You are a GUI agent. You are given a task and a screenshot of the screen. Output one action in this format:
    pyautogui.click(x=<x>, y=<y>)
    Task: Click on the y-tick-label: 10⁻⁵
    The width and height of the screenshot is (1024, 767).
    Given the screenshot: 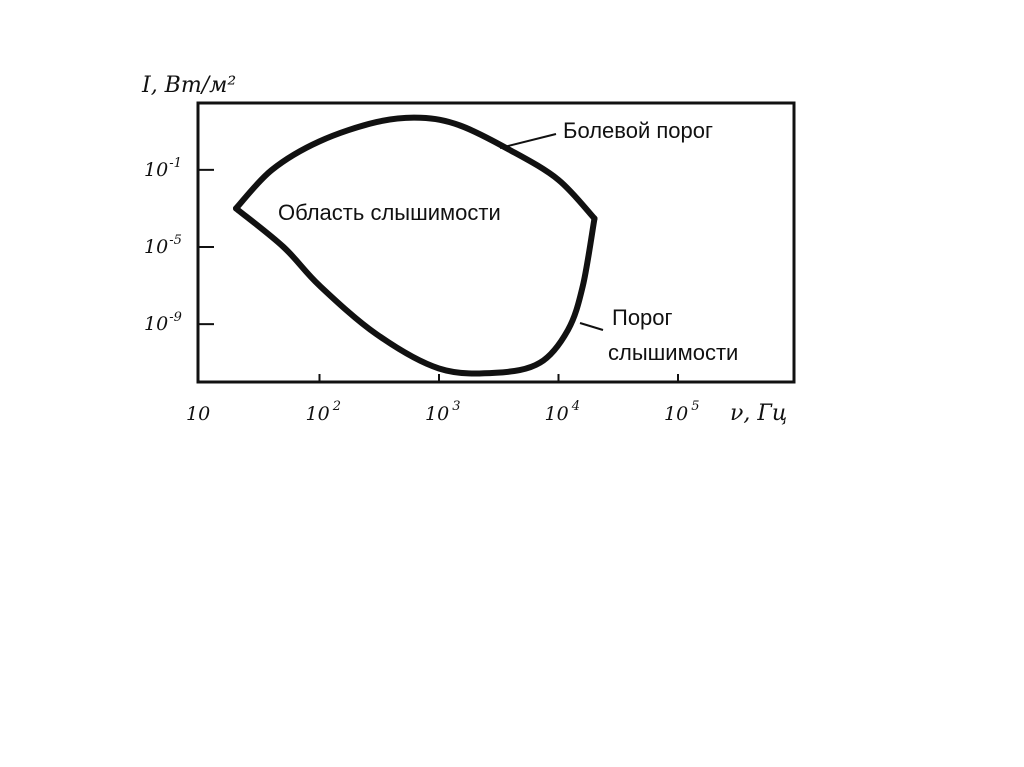 What is the action you would take?
    pyautogui.click(x=163, y=245)
    